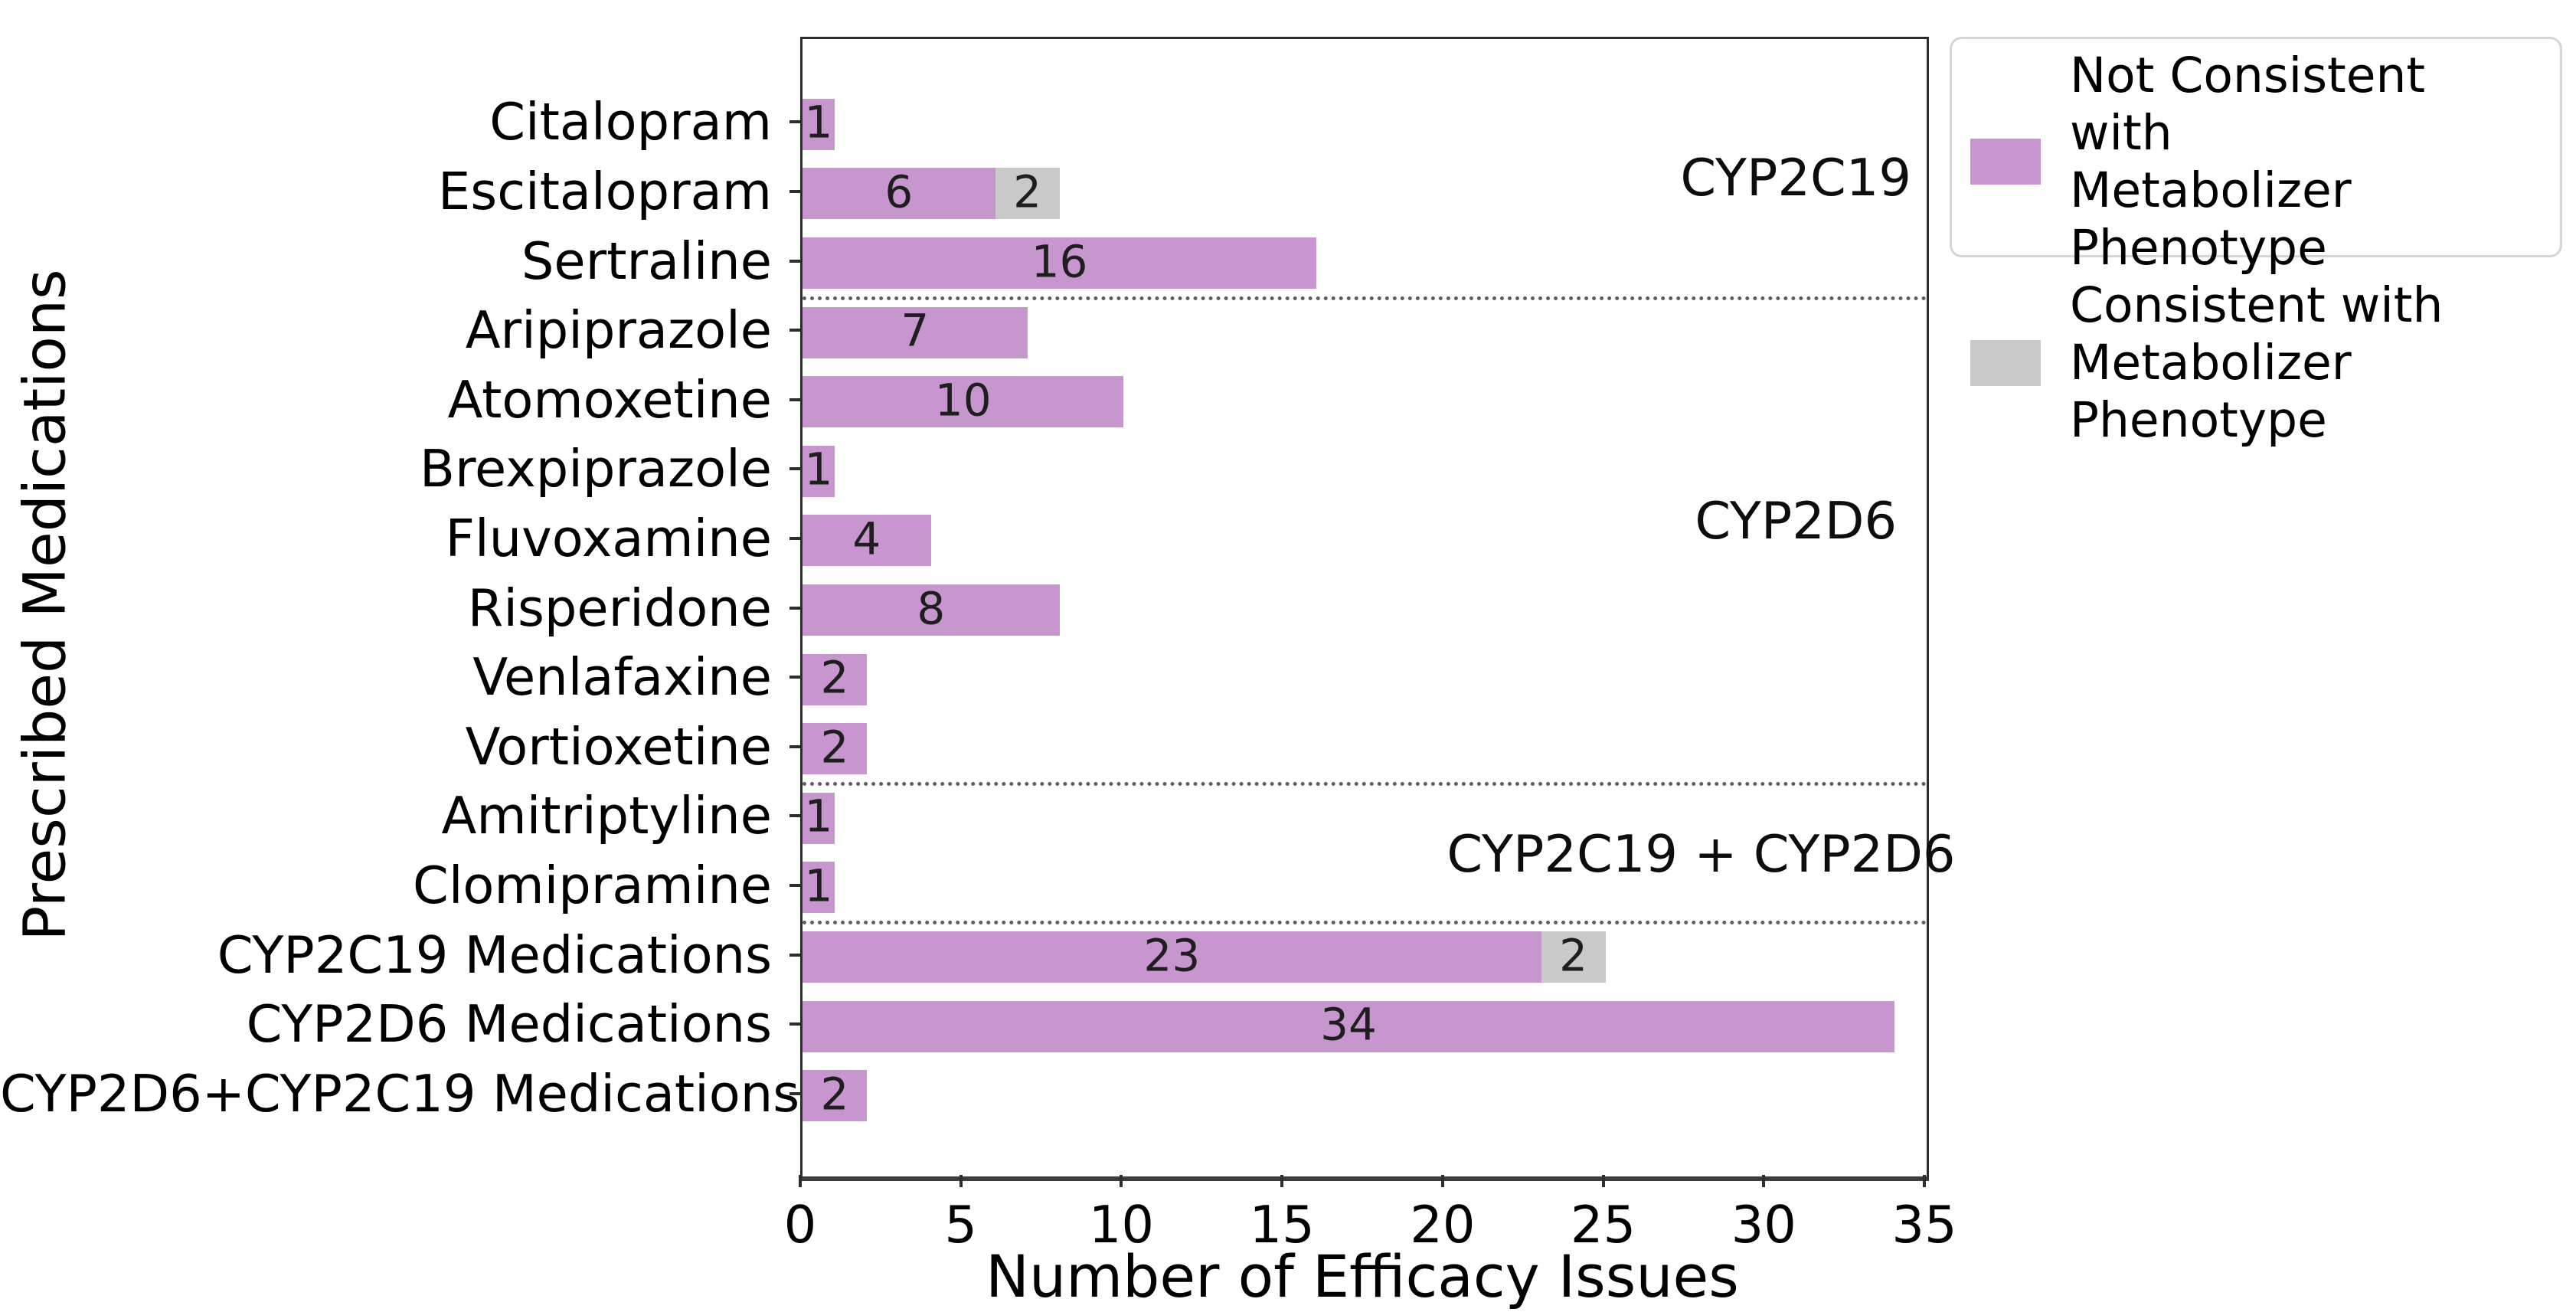 This screenshot has width=2576, height=1312. I want to click on group-annotation-cyp2c19-cyp2d6: CYP2C19 + CYP2D6, so click(1701, 854).